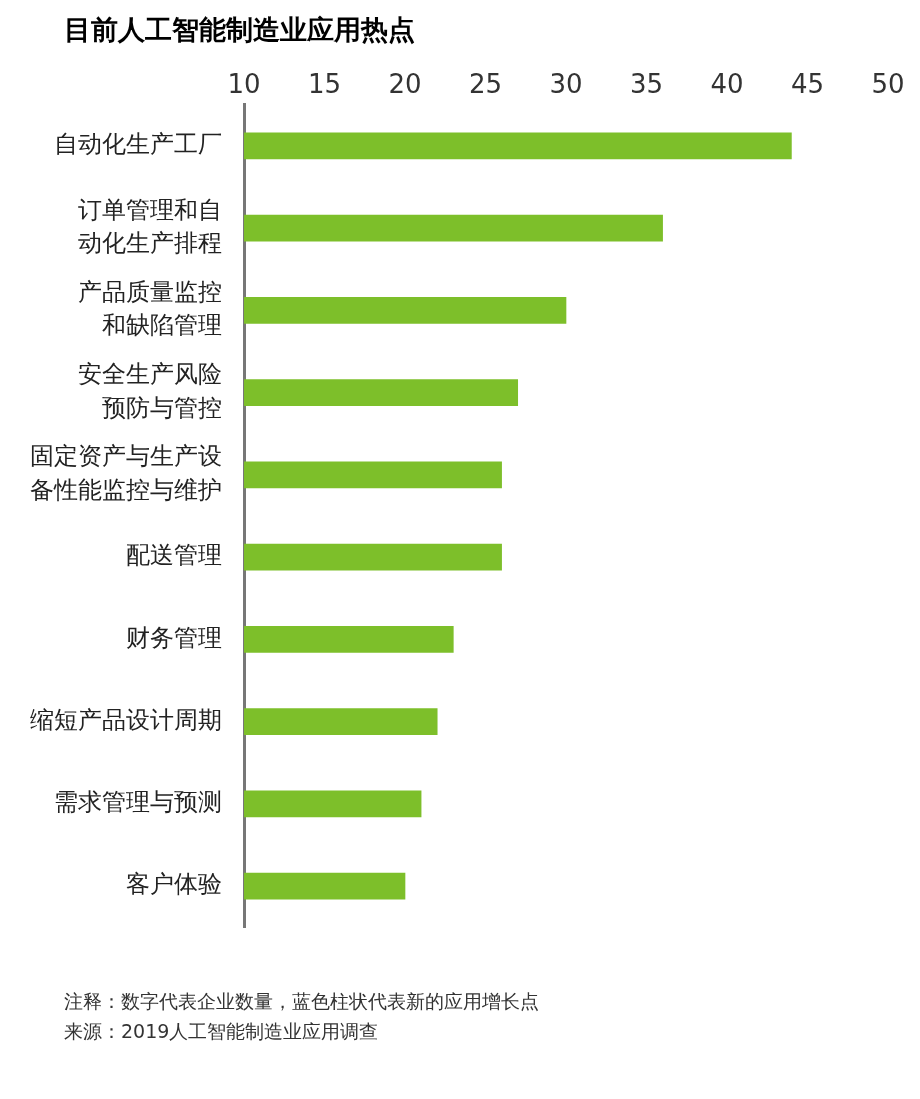 The image size is (920, 1099). What do you see at coordinates (646, 83) in the screenshot?
I see `x-tick-label: 35` at bounding box center [646, 83].